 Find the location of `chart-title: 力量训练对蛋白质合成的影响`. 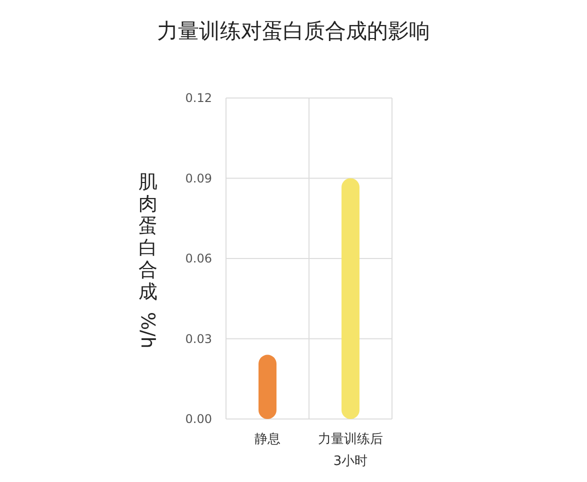

chart-title: 力量训练对蛋白质合成的影响 is located at coordinates (293, 31).